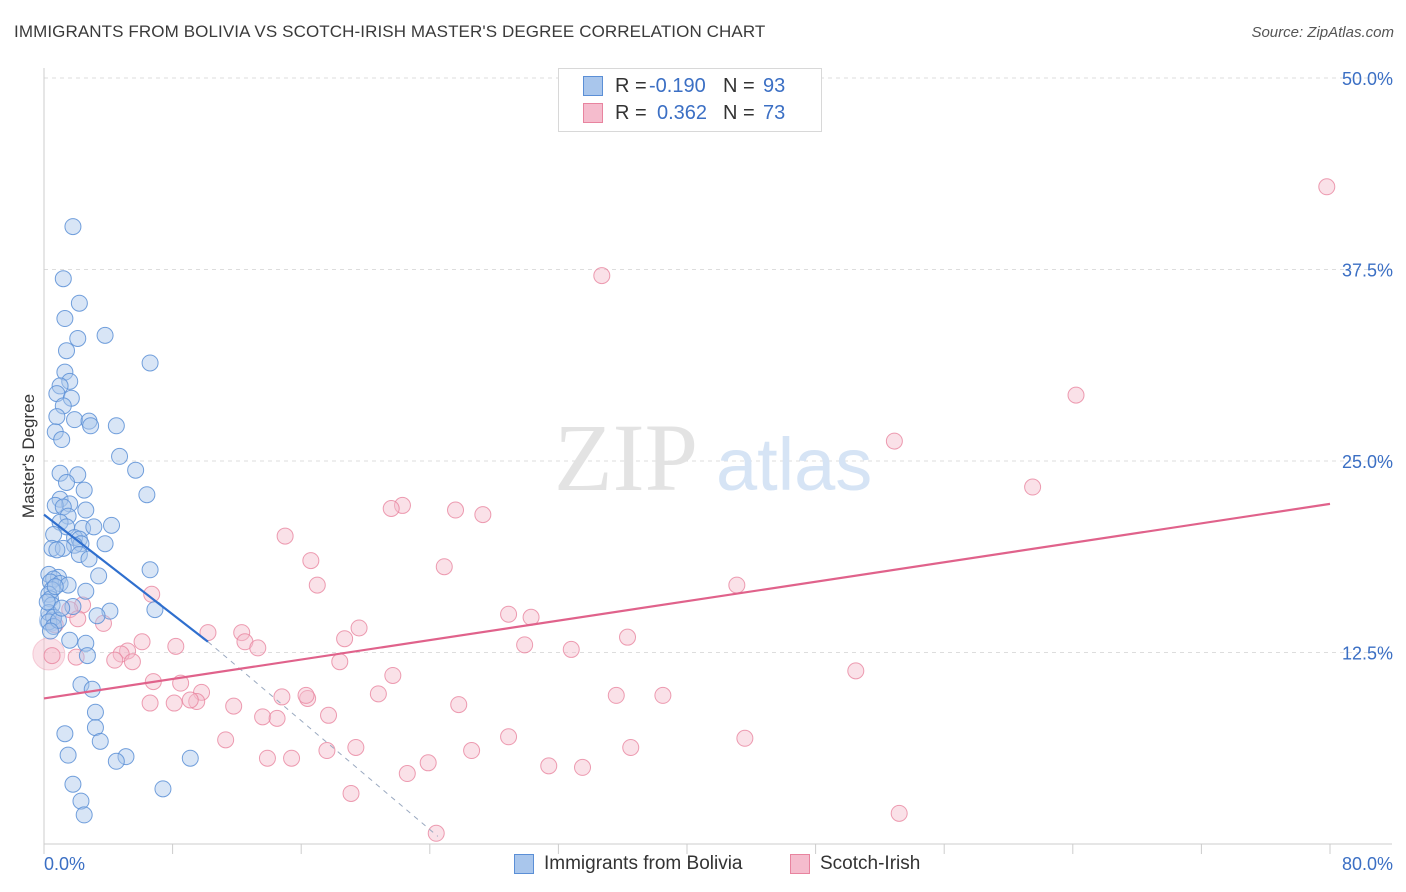 This screenshot has width=1406, height=892. I want to click on correlation-legend: R = -0.190 N = 93 R = 0.362 N = 73, so click(690, 100).